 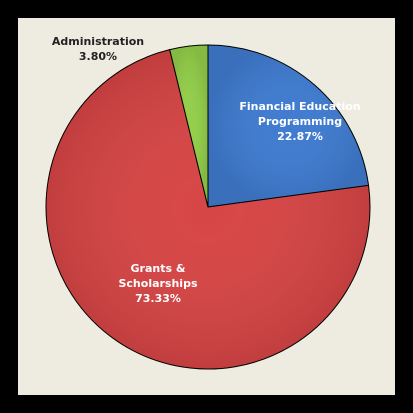 What do you see at coordinates (98, 41) in the screenshot?
I see `slice-label-line-2-0: Administration` at bounding box center [98, 41].